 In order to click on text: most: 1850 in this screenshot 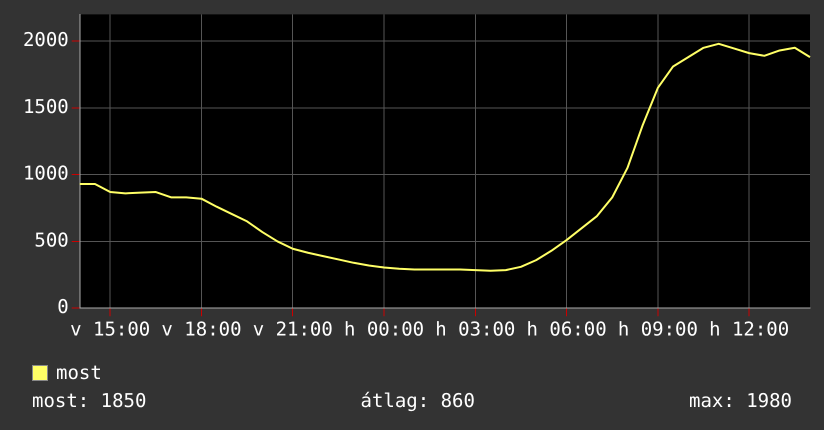, I will do `click(89, 401)`.